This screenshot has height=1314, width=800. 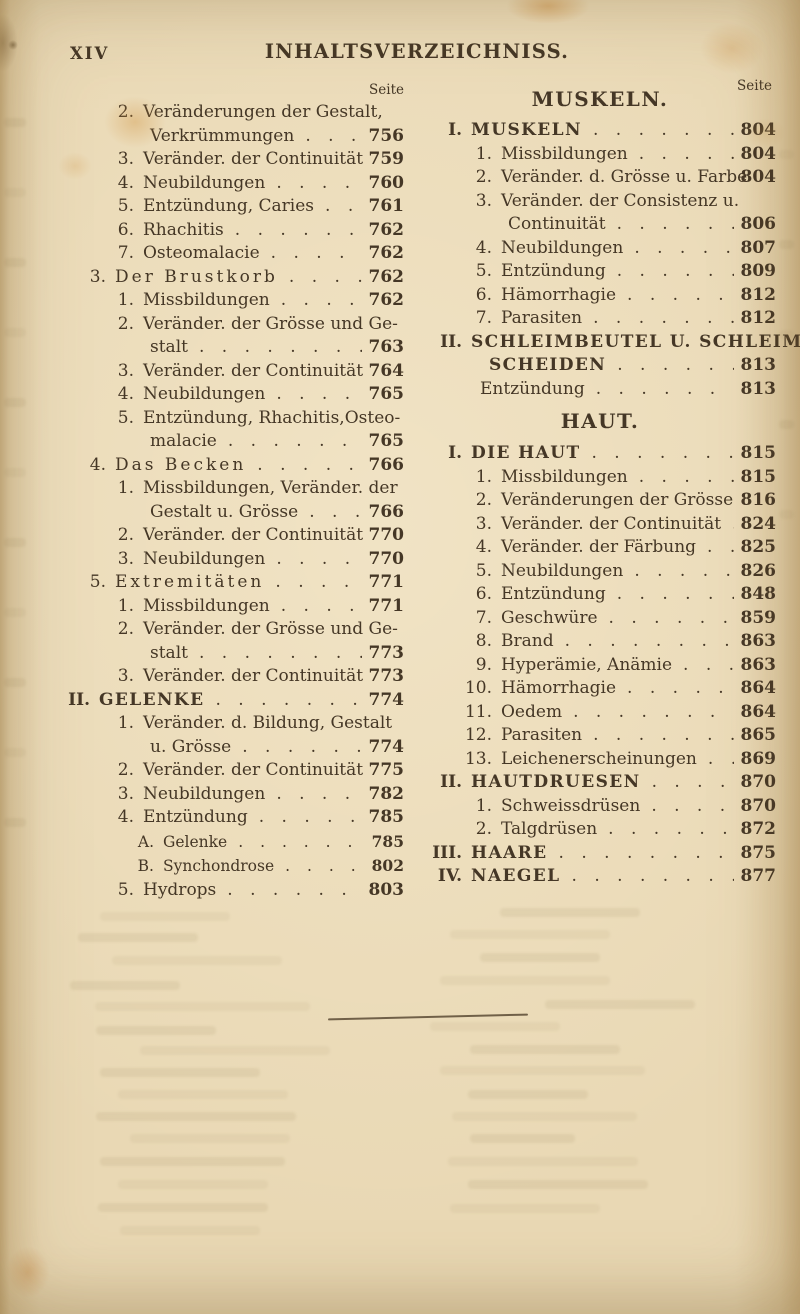 What do you see at coordinates (758, 570) in the screenshot?
I see `page-number: 826` at bounding box center [758, 570].